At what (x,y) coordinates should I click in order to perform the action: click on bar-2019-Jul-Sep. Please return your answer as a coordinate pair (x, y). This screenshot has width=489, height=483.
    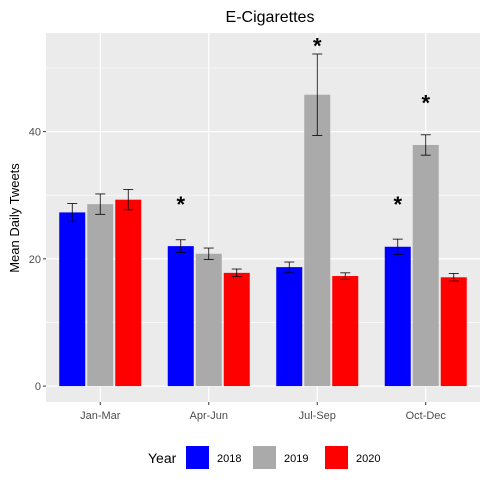
    Looking at the image, I should click on (317, 240).